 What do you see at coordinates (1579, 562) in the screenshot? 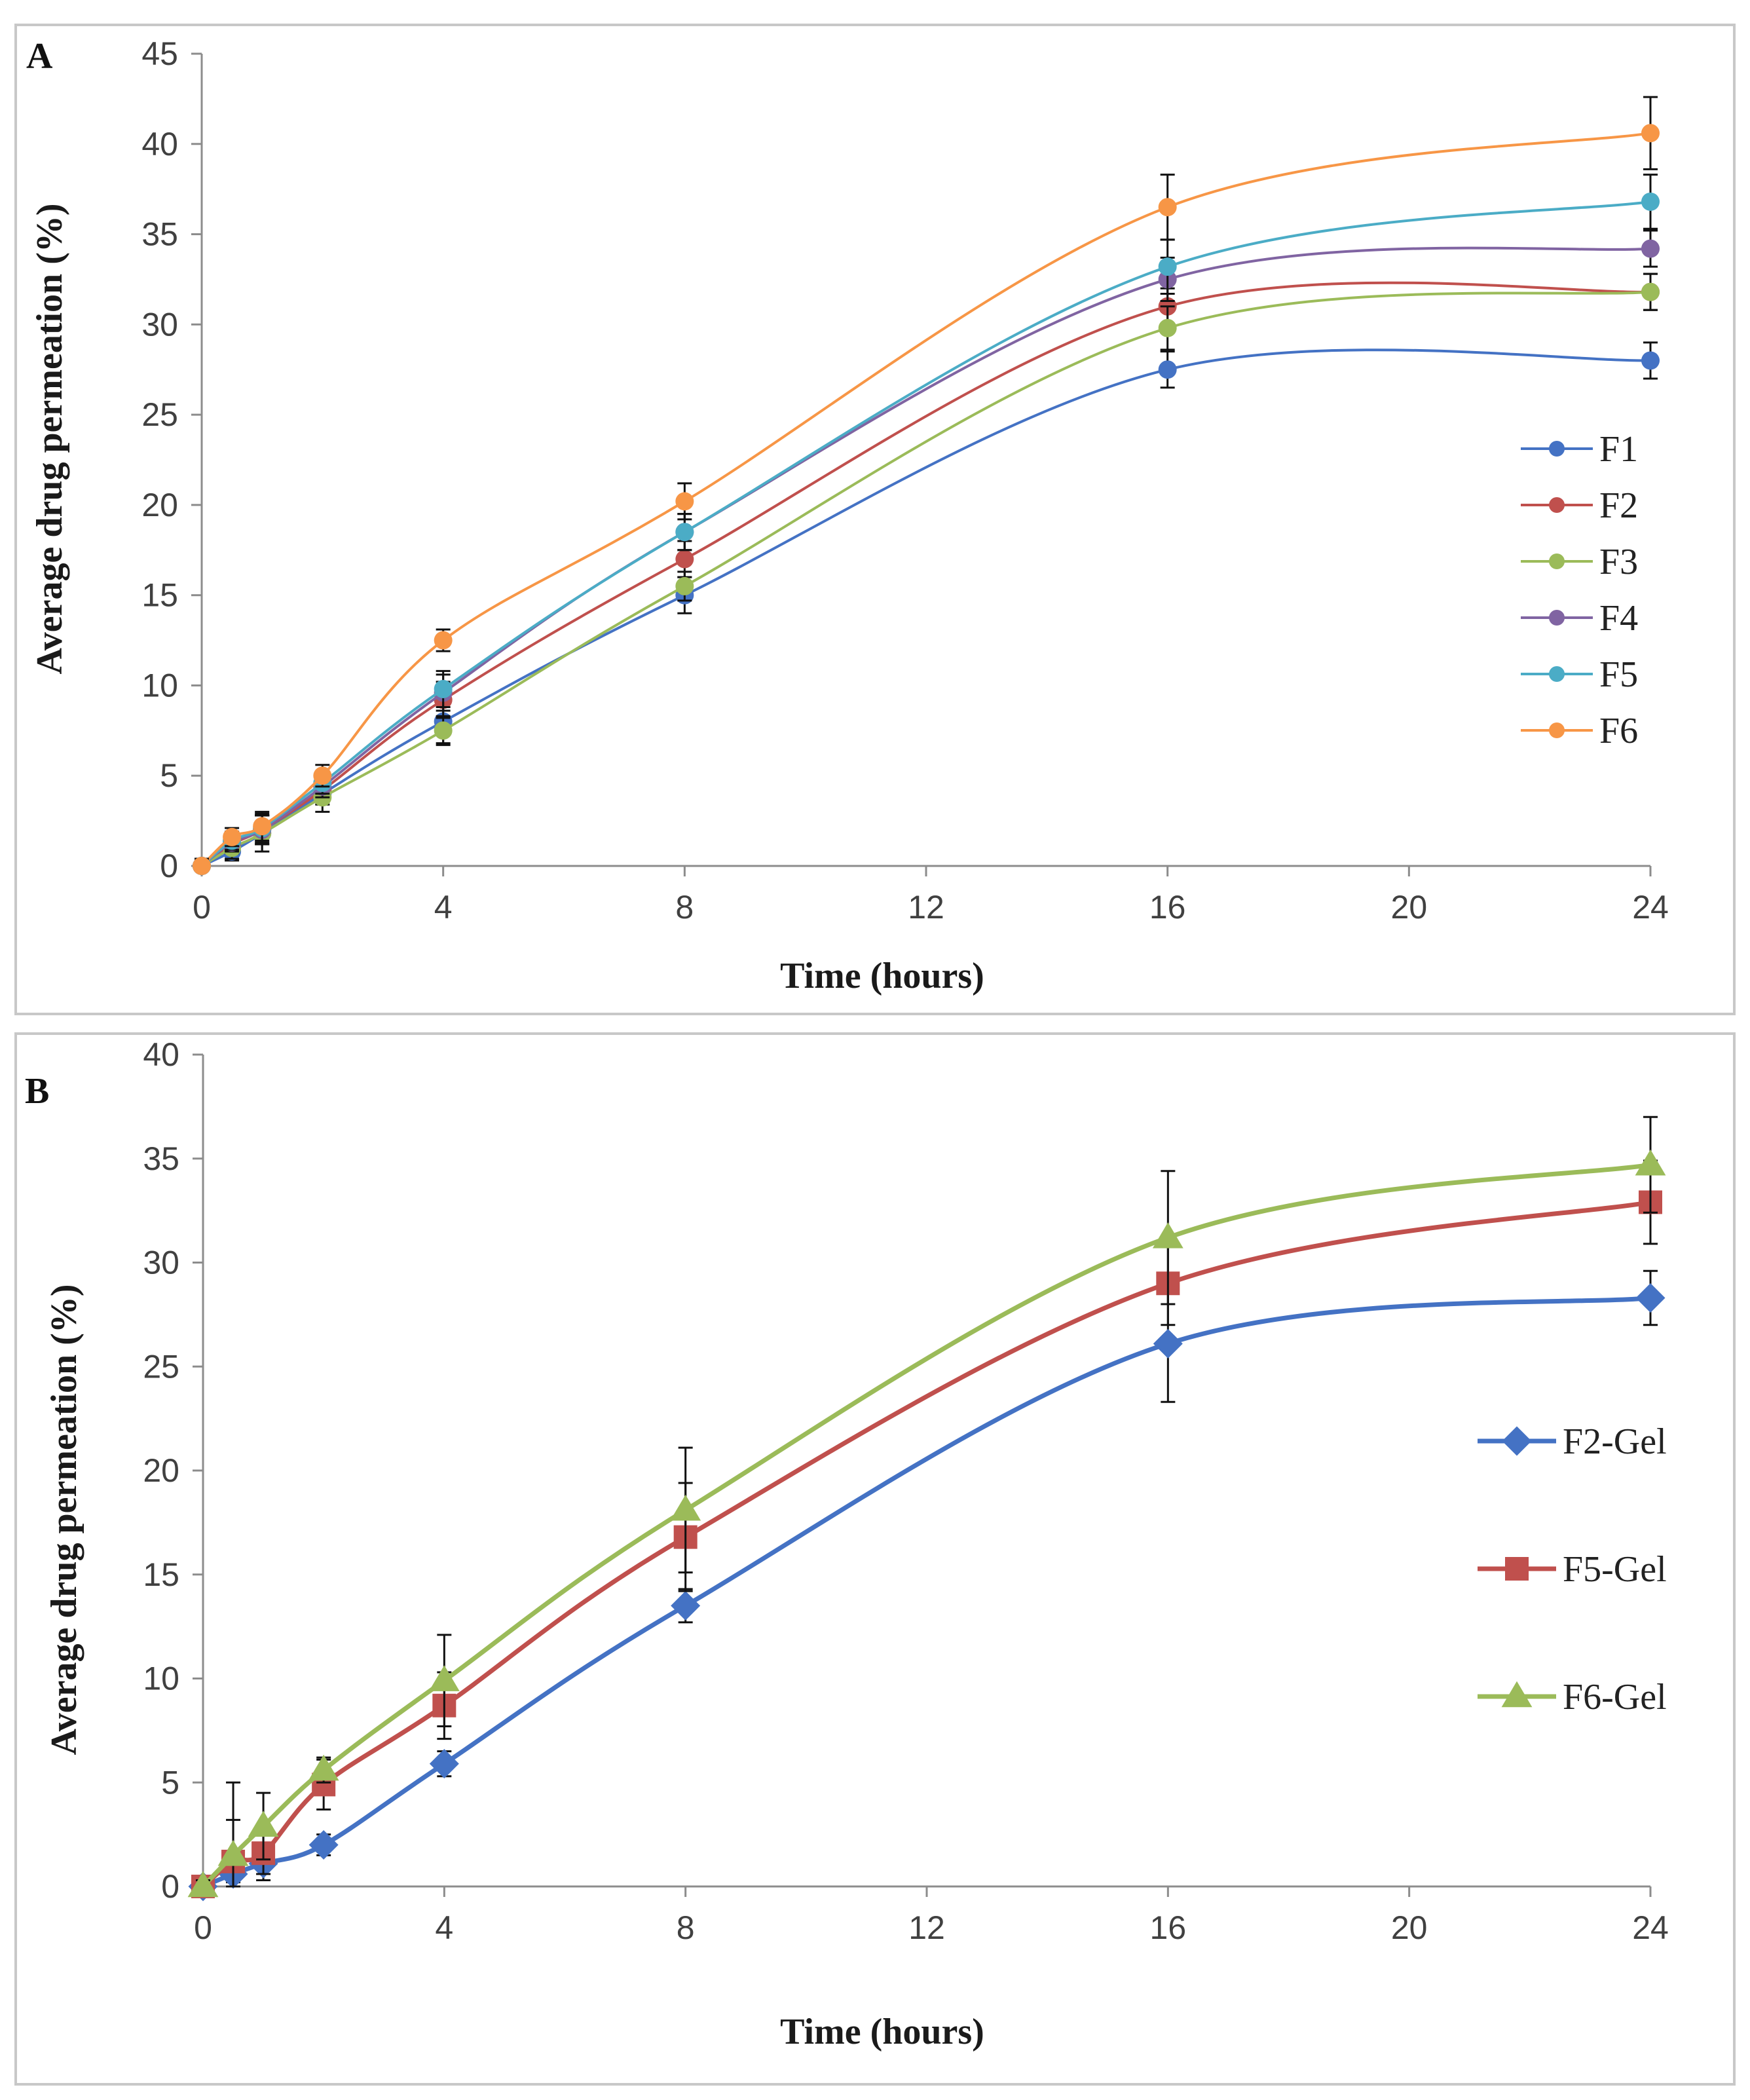
I see `legend-item-f3: F3` at bounding box center [1579, 562].